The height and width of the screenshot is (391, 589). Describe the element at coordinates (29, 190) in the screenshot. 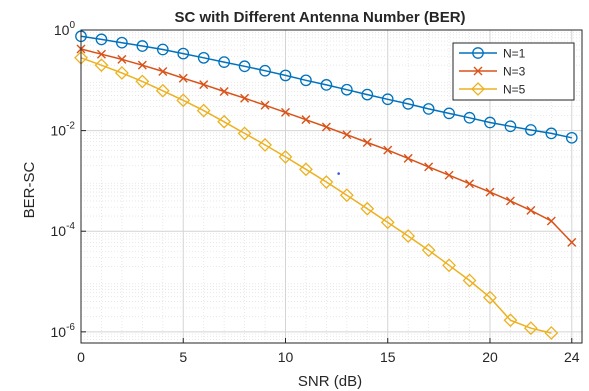

I see `y-axis-label: BER-SC` at that location.